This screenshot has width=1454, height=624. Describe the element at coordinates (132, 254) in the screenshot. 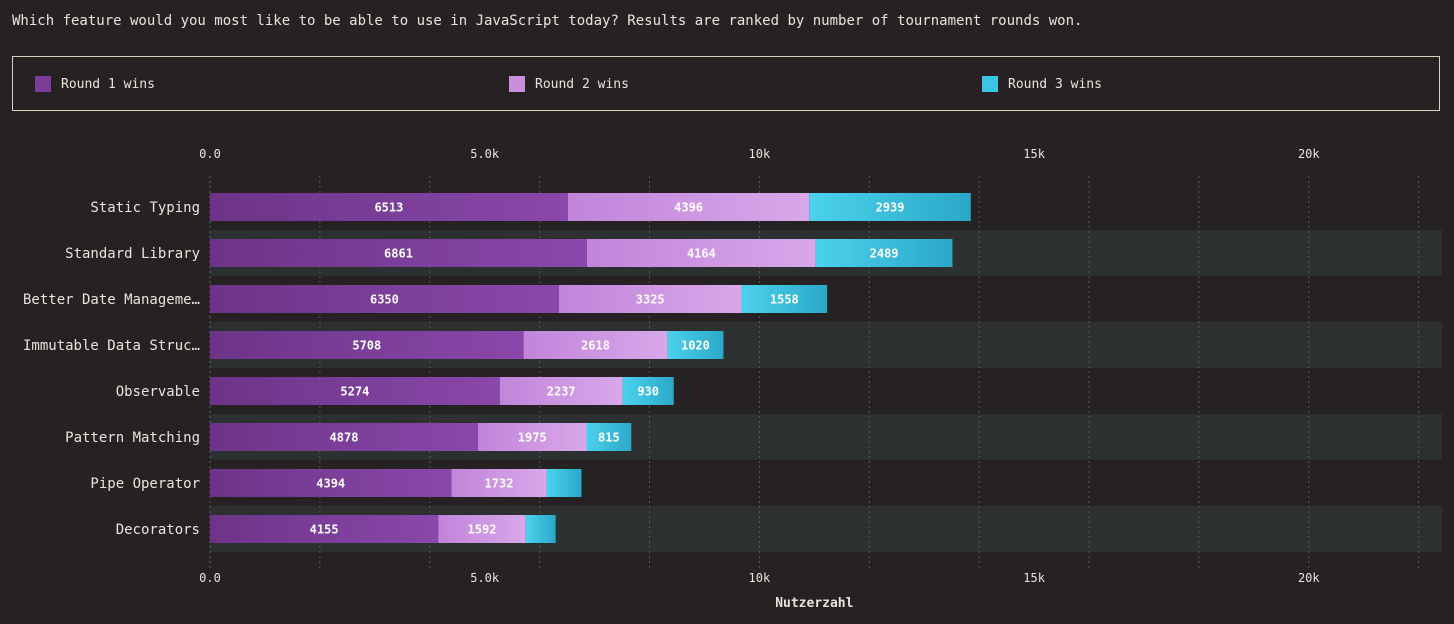

I see `category-label: Standard Library` at that location.